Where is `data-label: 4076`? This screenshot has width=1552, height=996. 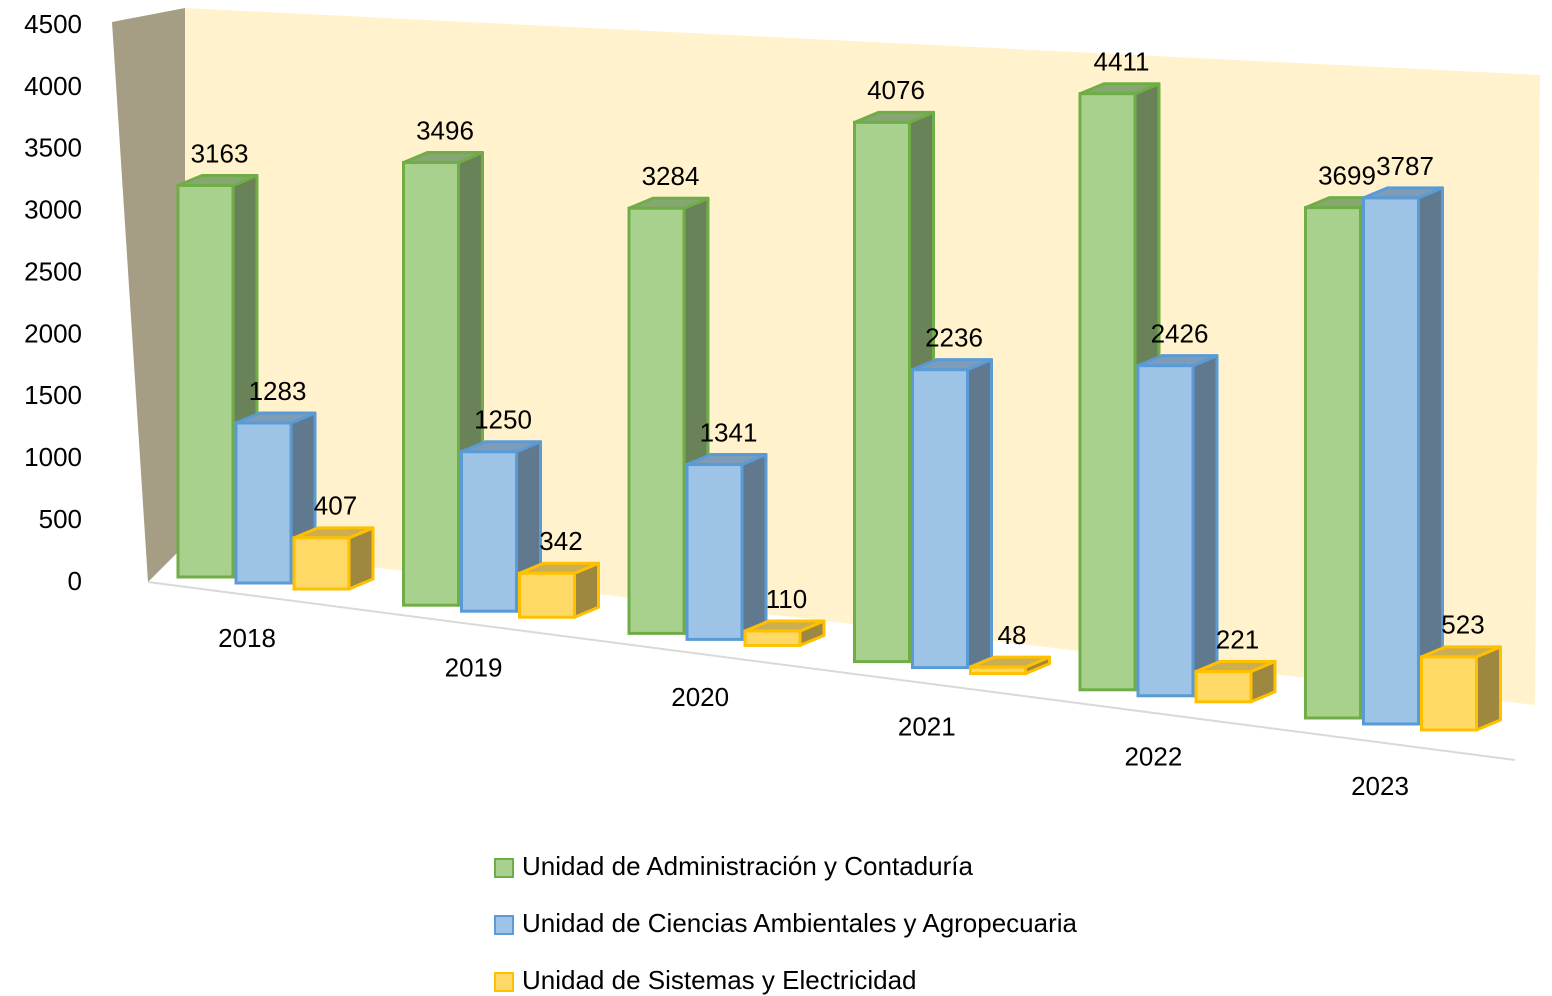
data-label: 4076 is located at coordinates (896, 90).